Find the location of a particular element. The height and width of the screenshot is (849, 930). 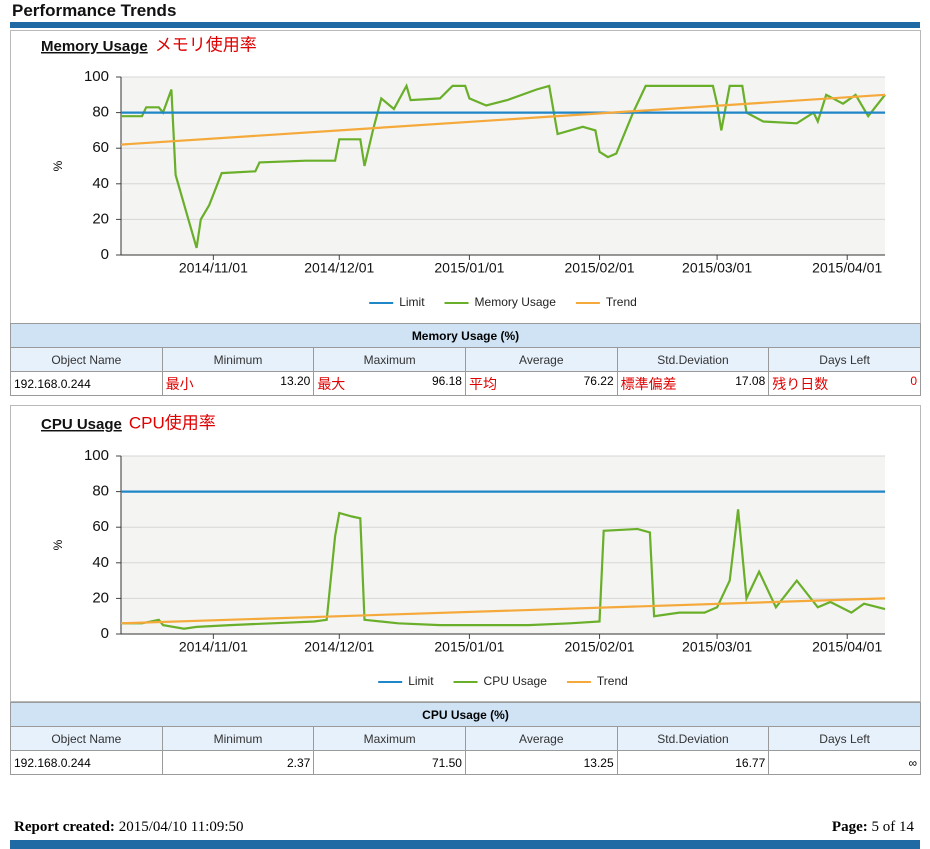

footer-bar is located at coordinates (465, 844).